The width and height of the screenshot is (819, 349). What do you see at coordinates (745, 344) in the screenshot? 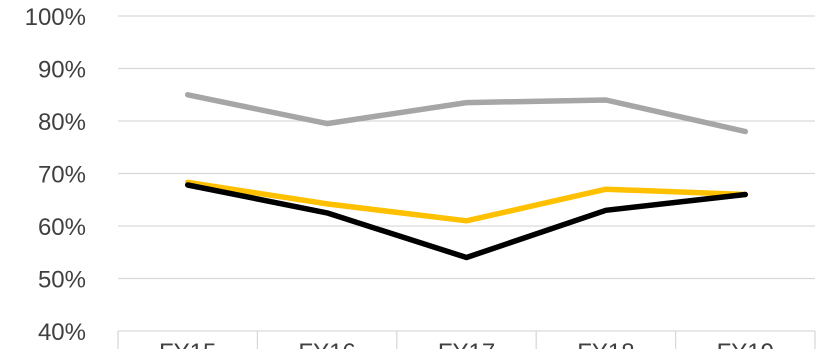
I see `x-tick-label: FY19` at bounding box center [745, 344].